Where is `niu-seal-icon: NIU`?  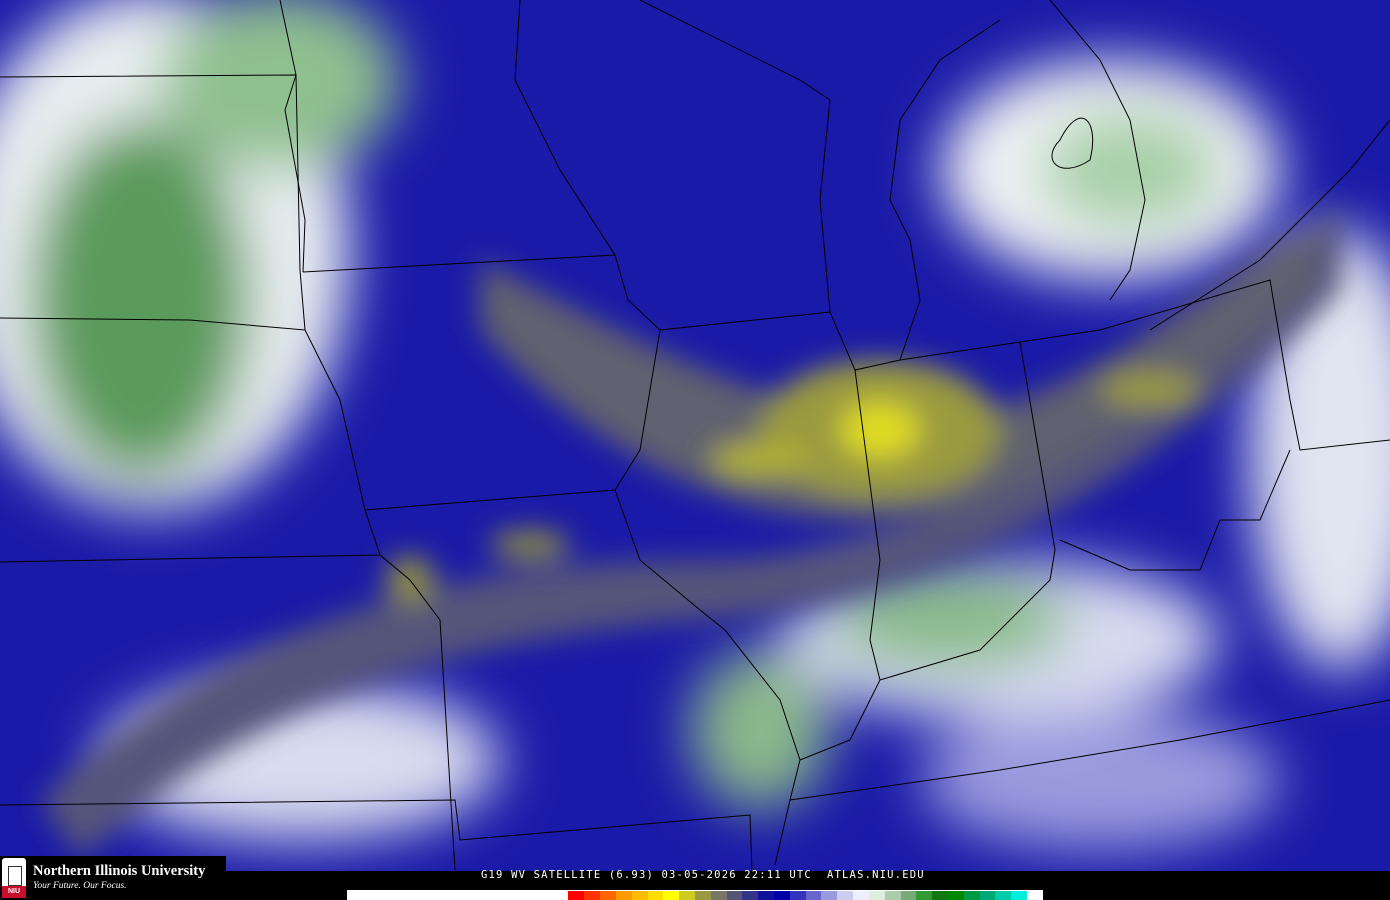
niu-seal-icon: NIU is located at coordinates (14, 878).